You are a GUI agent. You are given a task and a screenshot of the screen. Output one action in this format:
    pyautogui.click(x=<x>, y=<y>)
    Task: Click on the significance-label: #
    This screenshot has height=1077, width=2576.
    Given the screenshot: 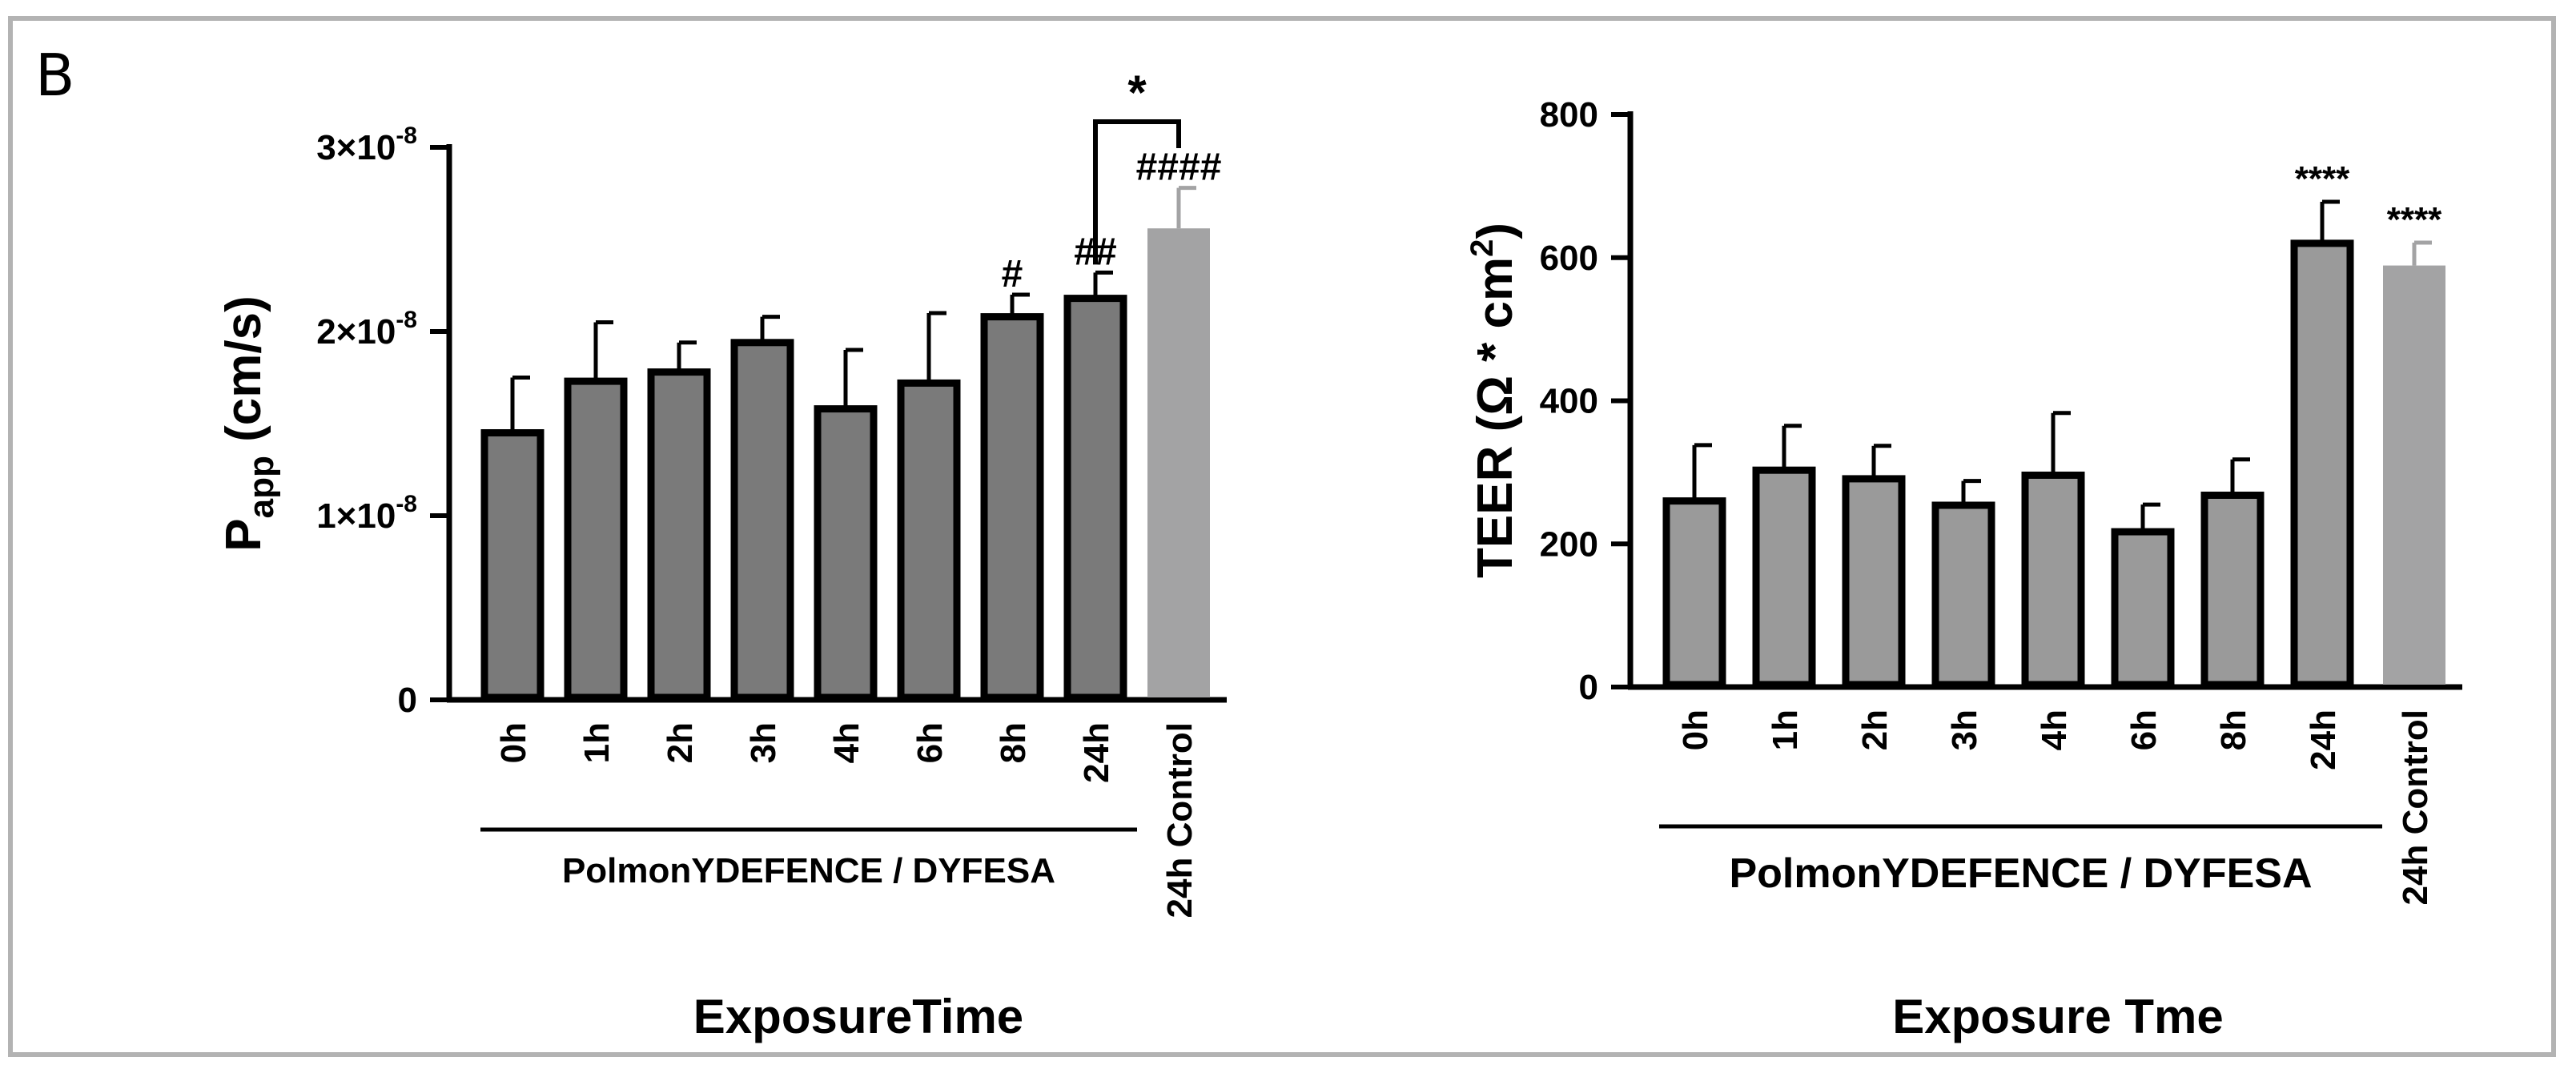 What is the action you would take?
    pyautogui.click(x=1012, y=274)
    